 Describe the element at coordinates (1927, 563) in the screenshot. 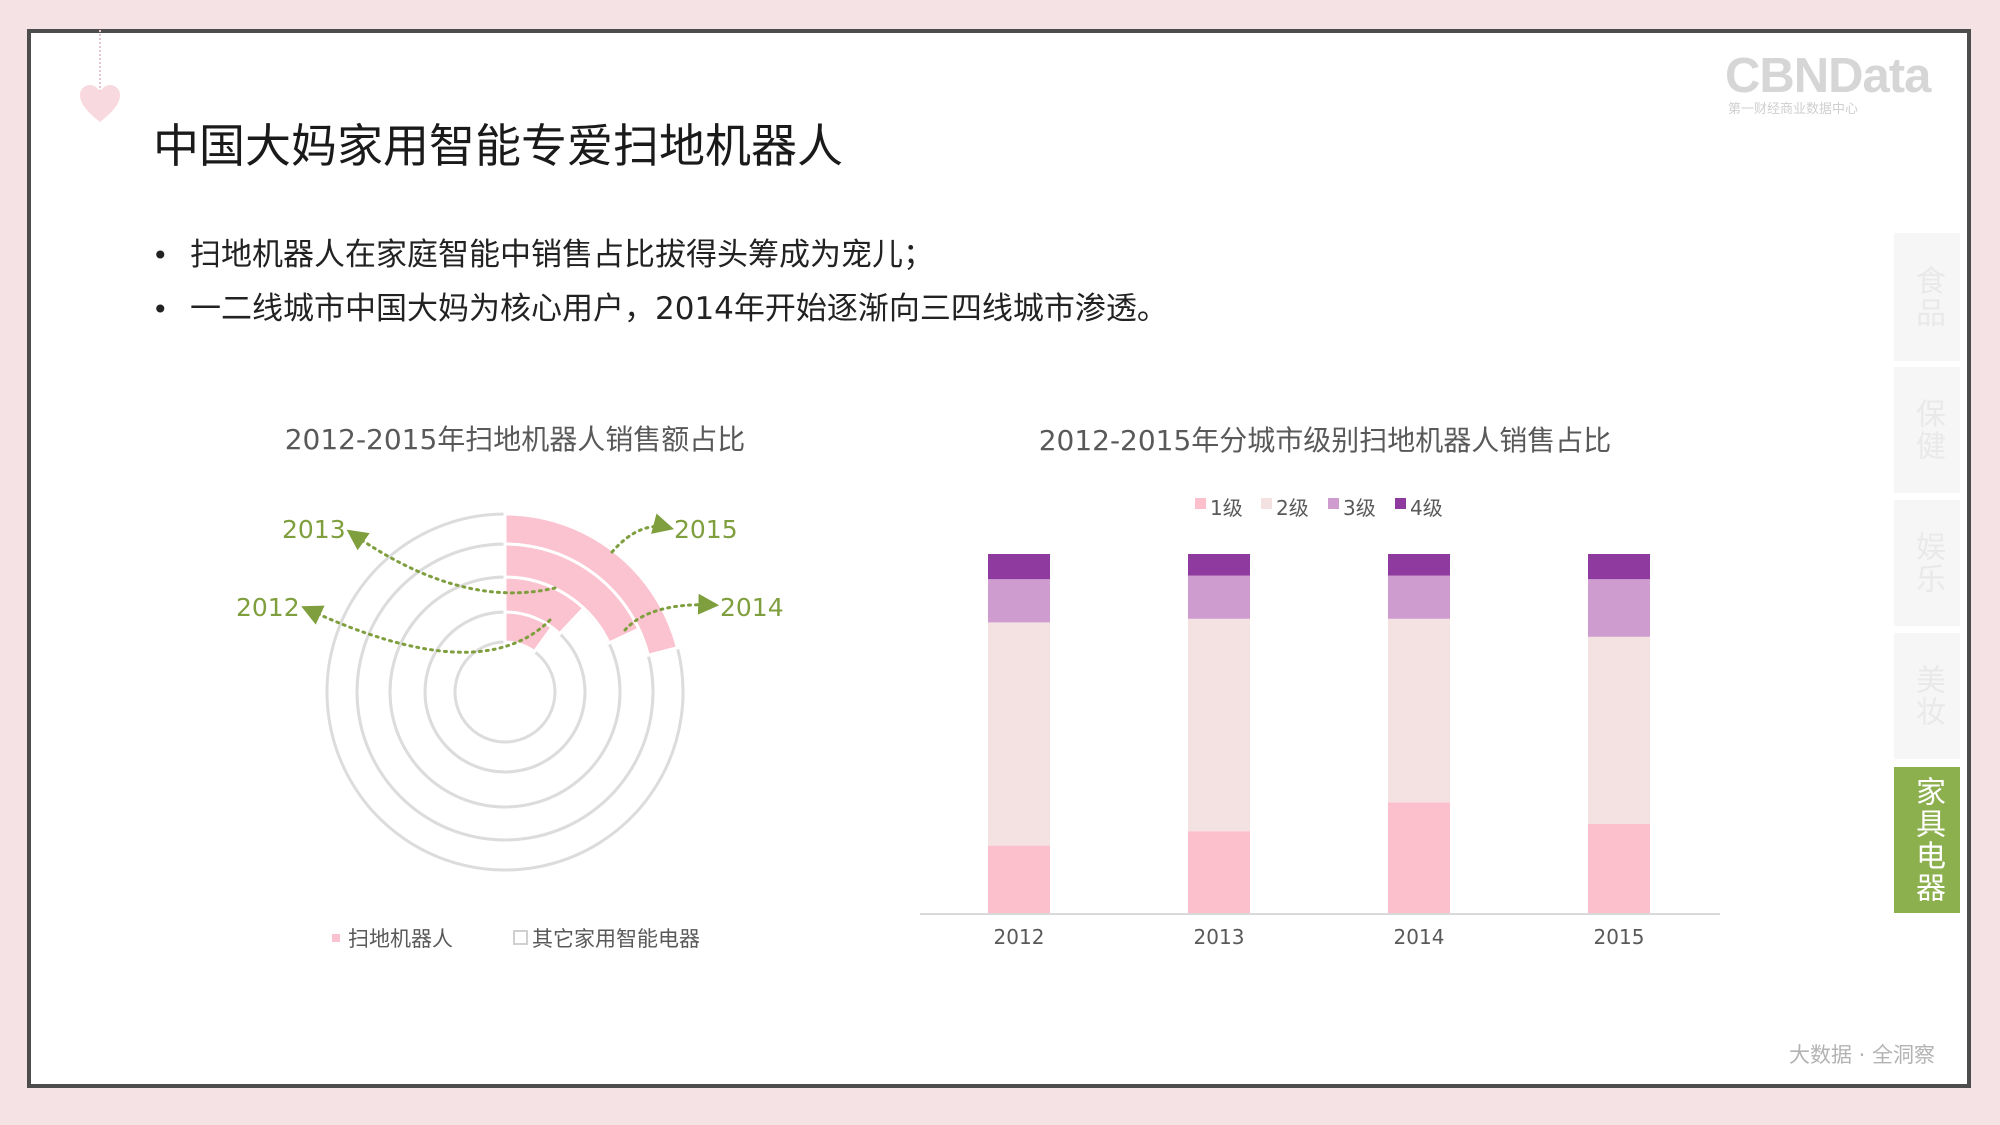

I see `side-tab-entertainment: 娱乐` at that location.